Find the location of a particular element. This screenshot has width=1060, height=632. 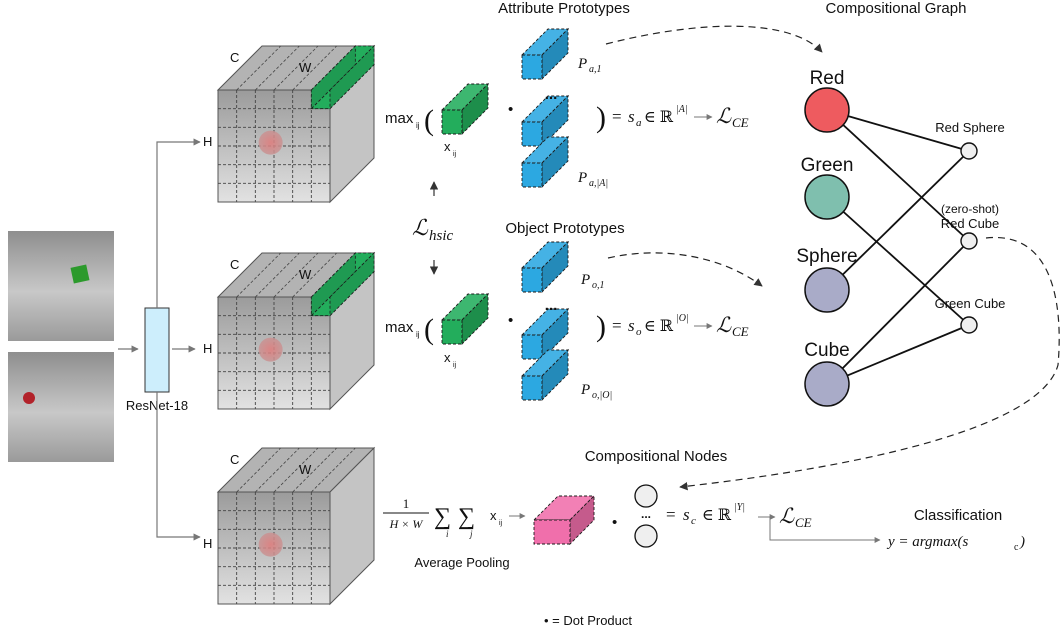

feature-maps: C W H C W H C W H is located at coordinates (289, 325).